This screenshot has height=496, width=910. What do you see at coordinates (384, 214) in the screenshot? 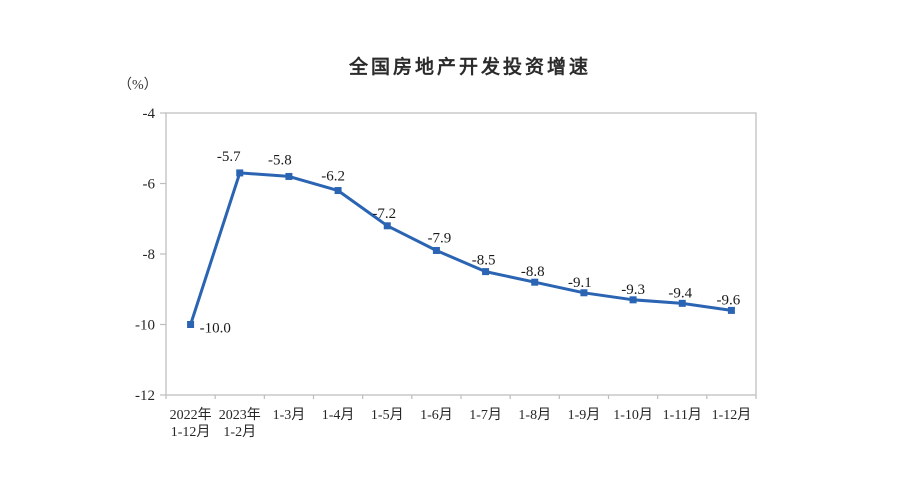
I see `data-label: -7.2` at bounding box center [384, 214].